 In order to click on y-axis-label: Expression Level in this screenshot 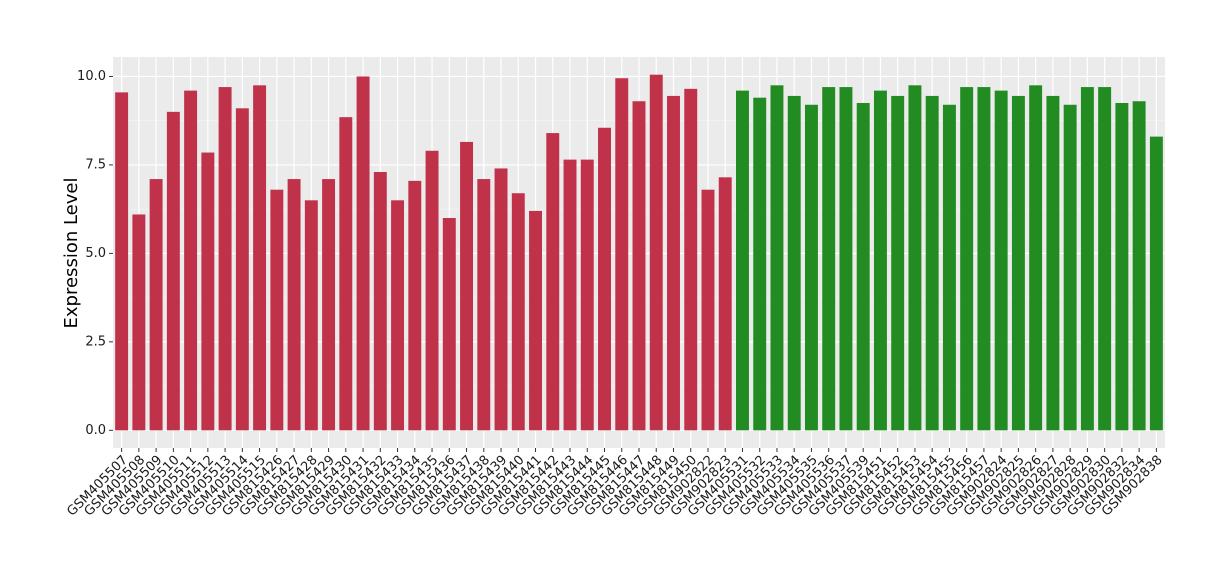, I will do `click(71, 253)`.